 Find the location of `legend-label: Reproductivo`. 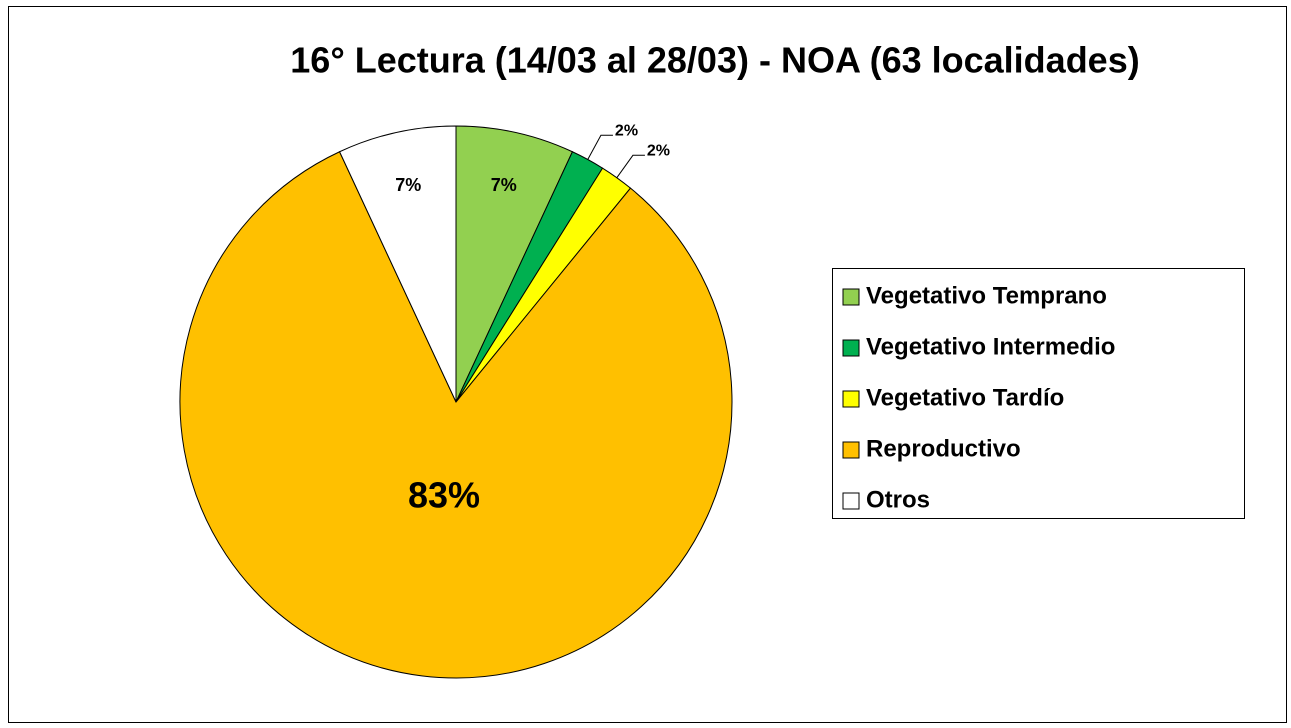

legend-label: Reproductivo is located at coordinates (943, 448).